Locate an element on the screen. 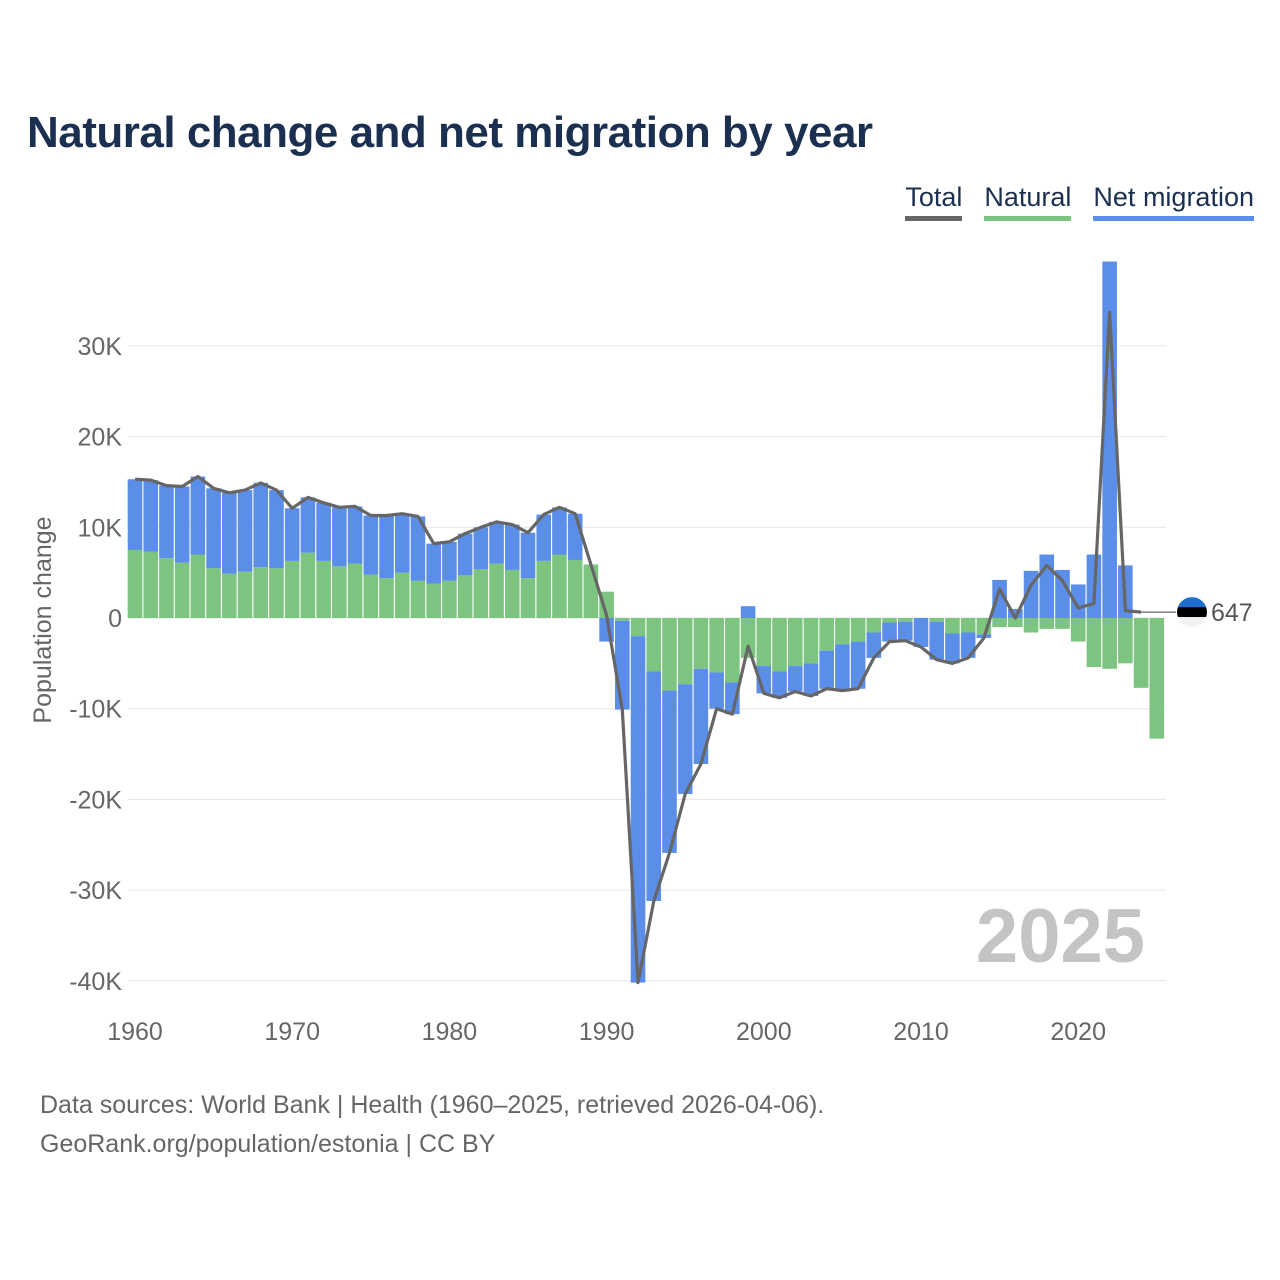 Image resolution: width=1280 pixels, height=1280 pixels. legend-item-total: Total is located at coordinates (934, 201).